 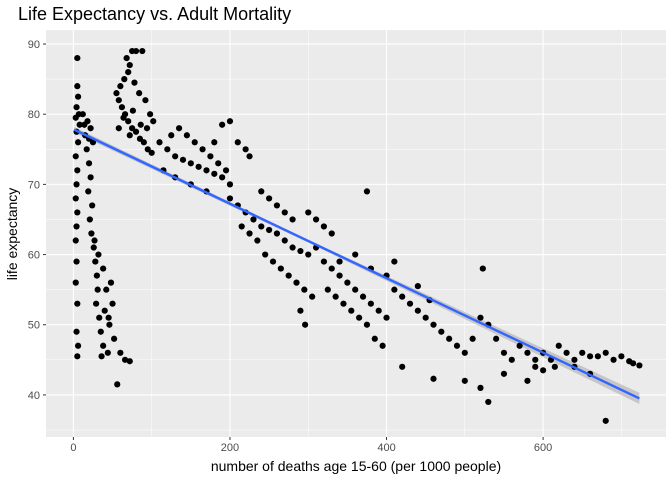 I want to click on y-tick-label: 70, so click(x=34, y=185).